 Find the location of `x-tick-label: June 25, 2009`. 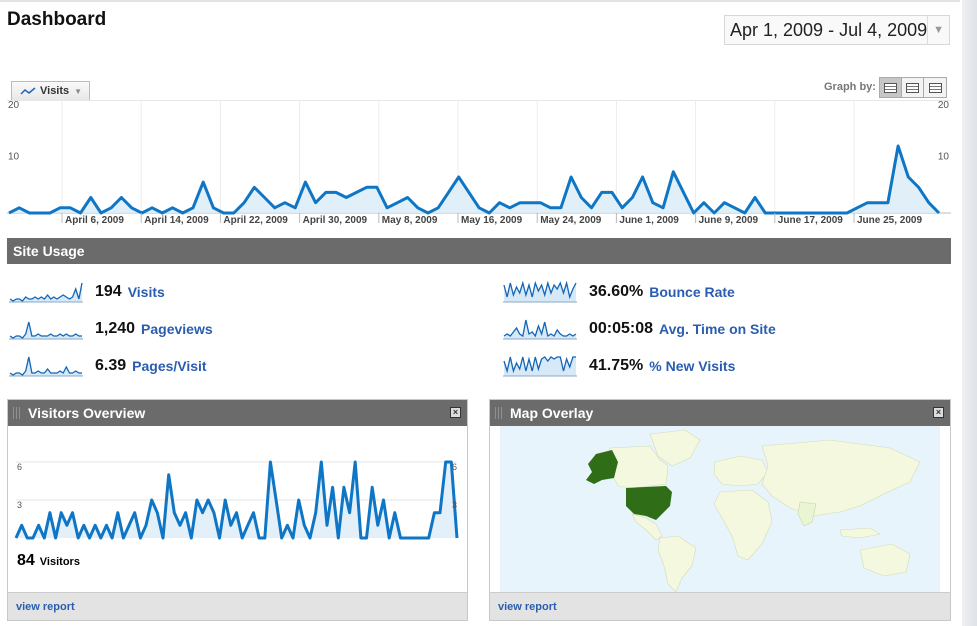

x-tick-label: June 25, 2009 is located at coordinates (889, 220).